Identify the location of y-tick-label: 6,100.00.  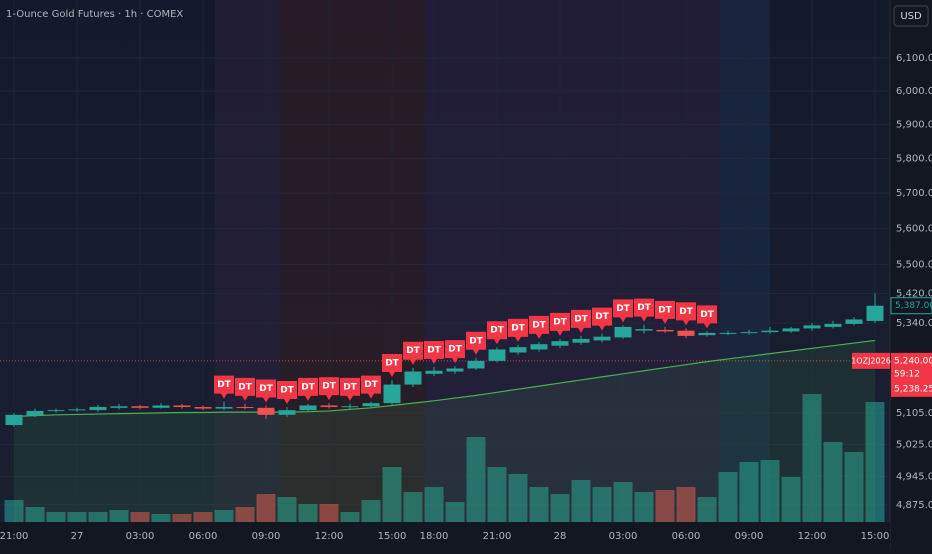
(914, 58).